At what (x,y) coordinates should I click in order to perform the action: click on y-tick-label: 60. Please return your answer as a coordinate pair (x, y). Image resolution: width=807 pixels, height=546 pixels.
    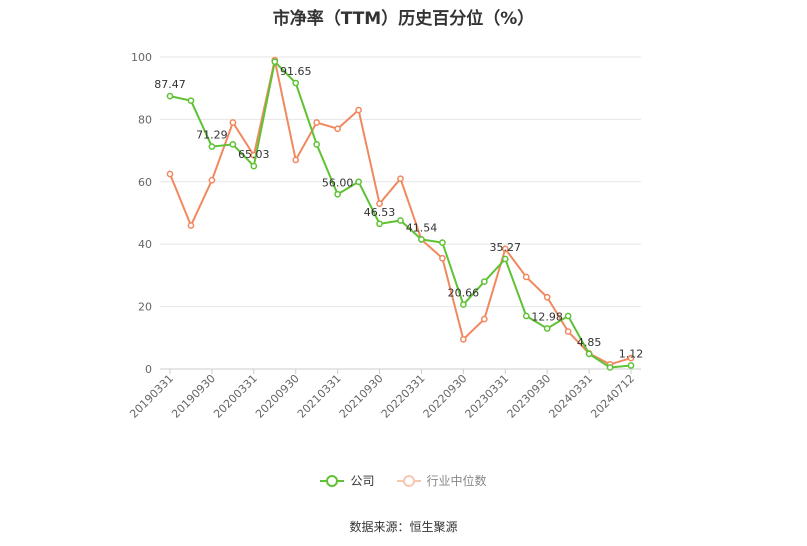
    Looking at the image, I should click on (145, 182).